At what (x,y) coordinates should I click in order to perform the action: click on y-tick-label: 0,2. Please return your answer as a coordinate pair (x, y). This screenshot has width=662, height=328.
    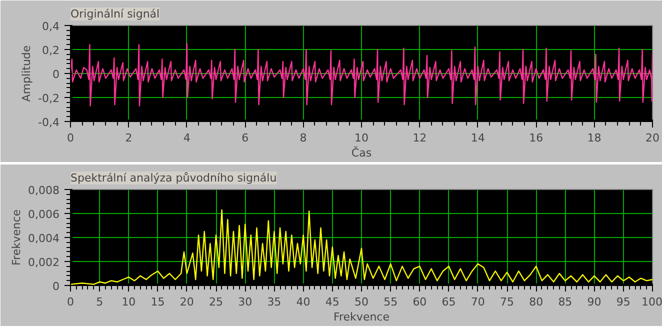
    Looking at the image, I should click on (51, 50).